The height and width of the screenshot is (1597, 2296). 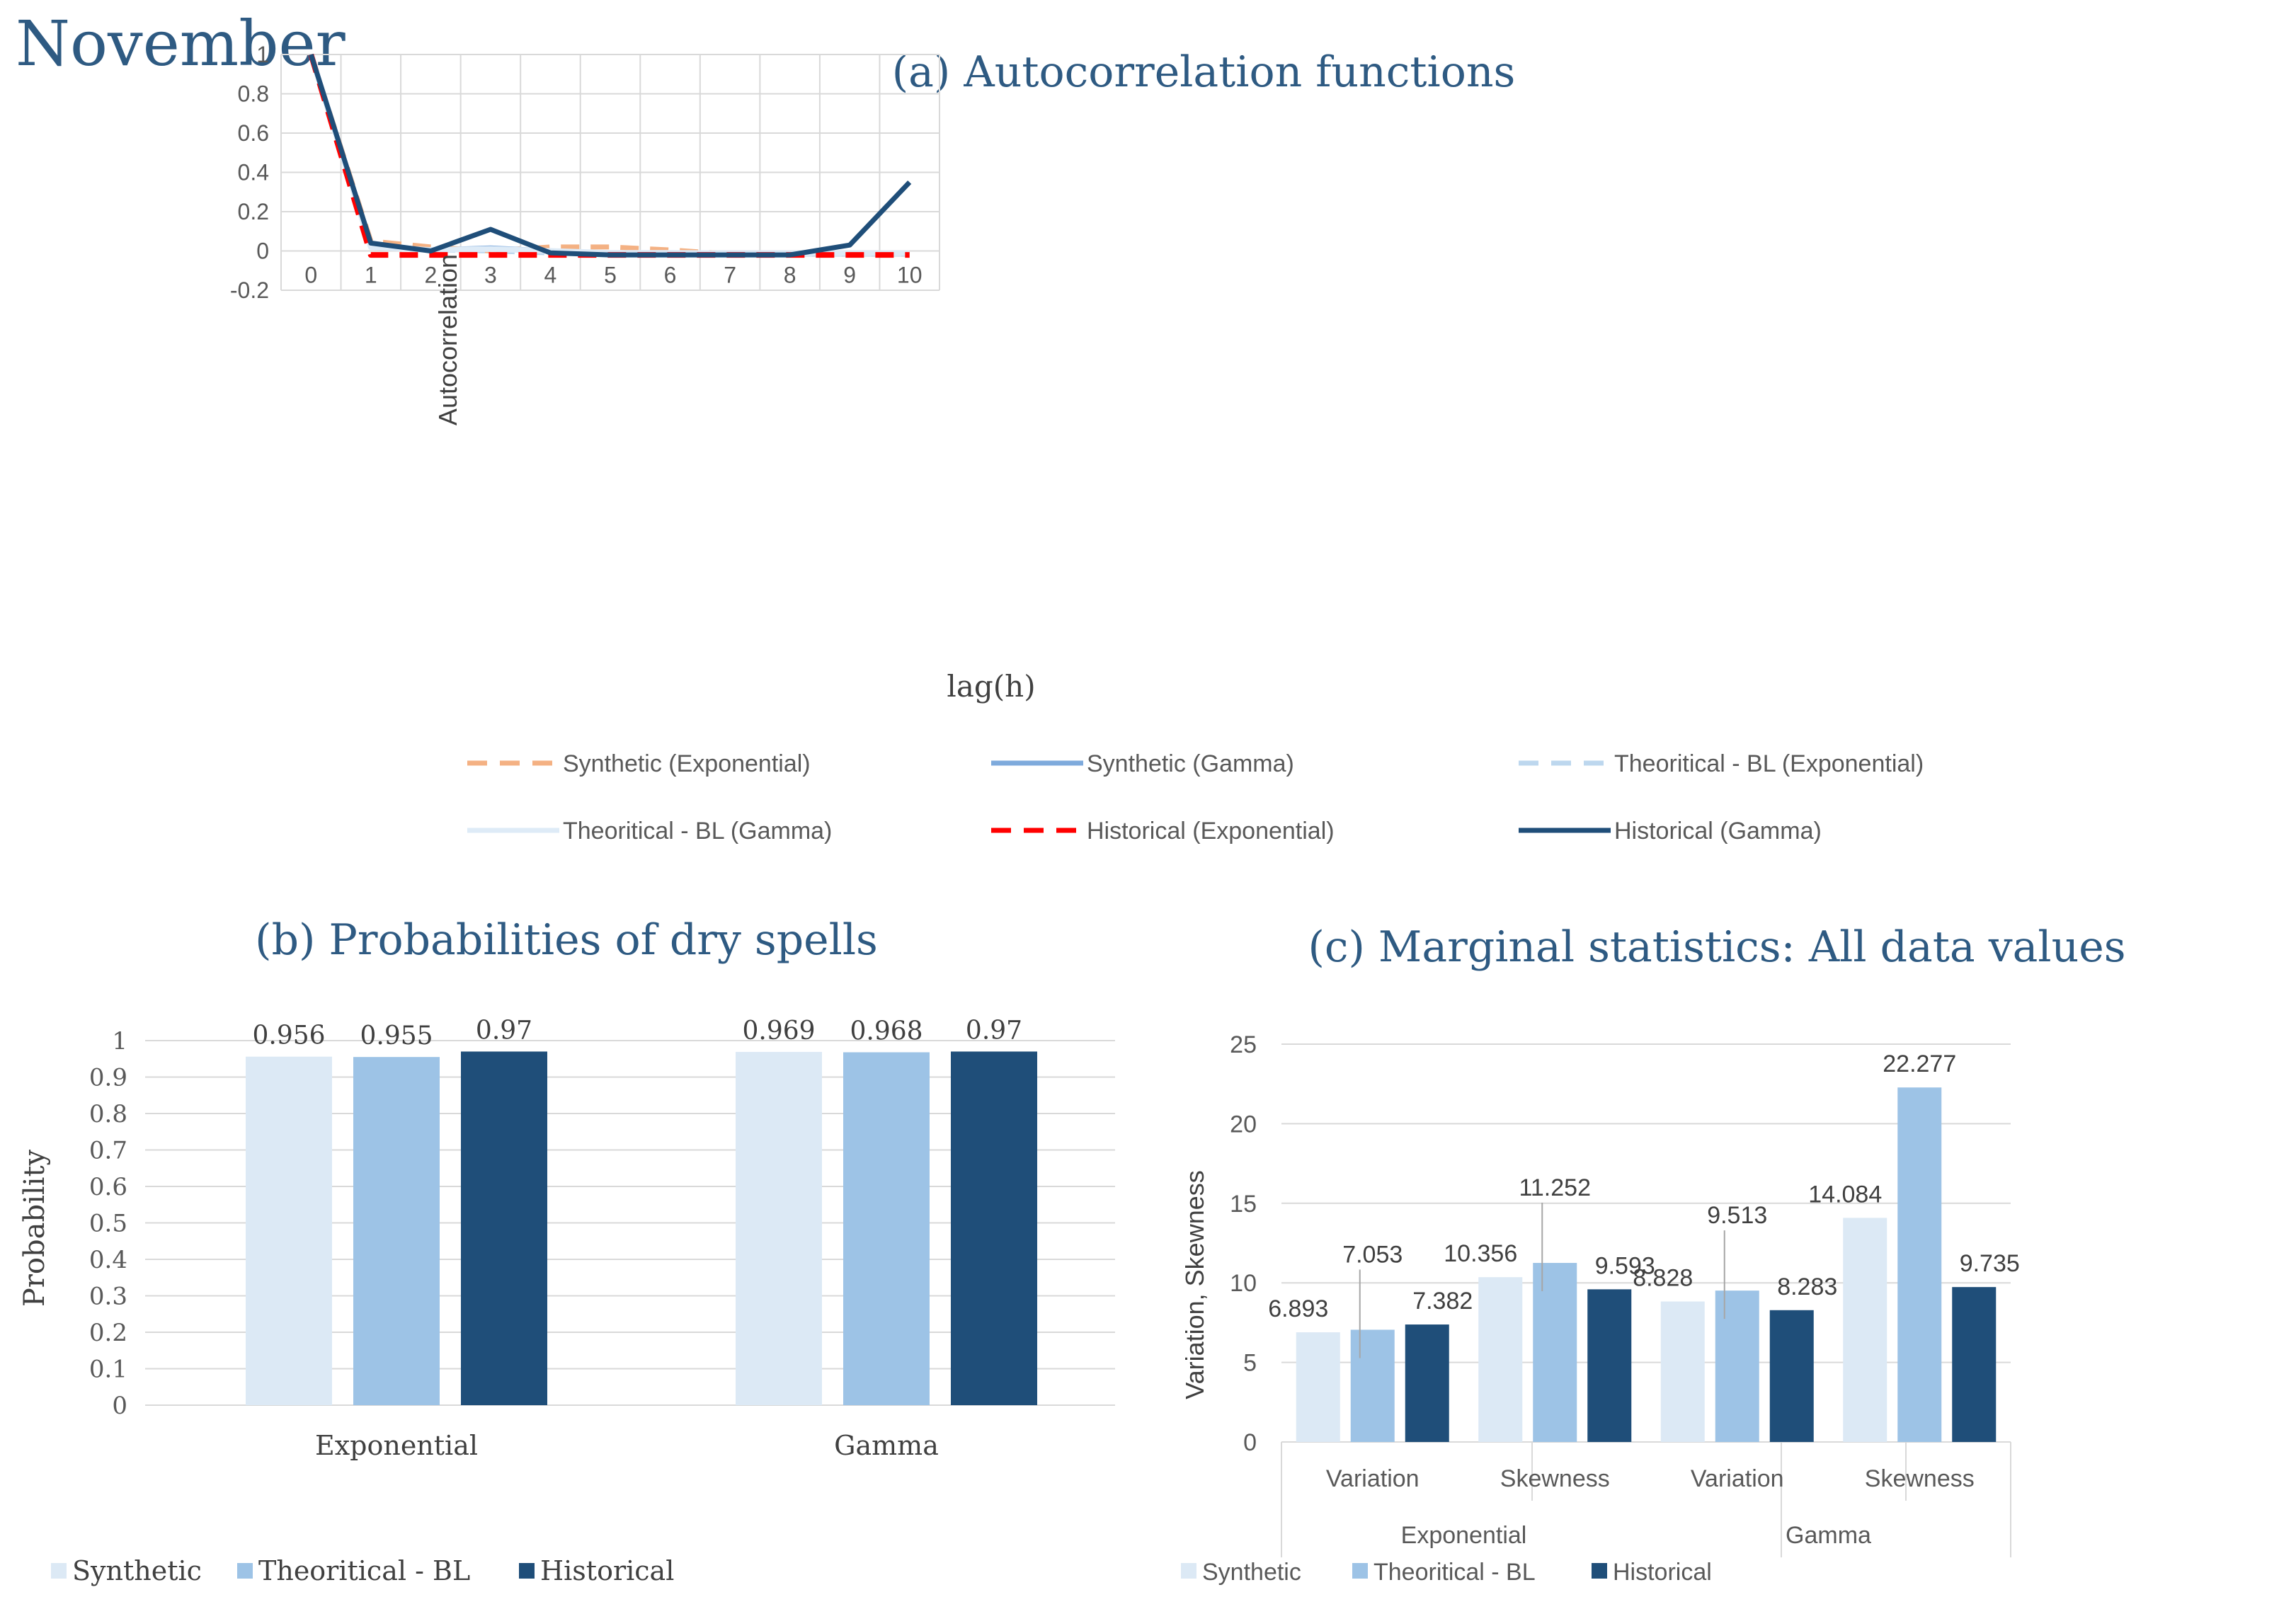 I want to click on dry-y-tick-label: 0.2, so click(x=108, y=1333).